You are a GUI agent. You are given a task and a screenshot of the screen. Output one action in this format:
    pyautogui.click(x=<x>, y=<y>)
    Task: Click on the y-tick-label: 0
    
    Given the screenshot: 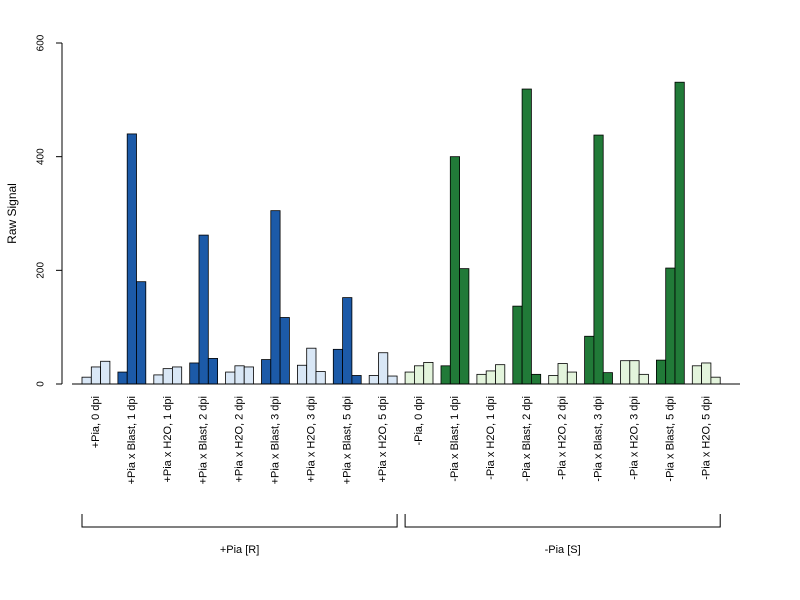 What is the action you would take?
    pyautogui.click(x=41, y=384)
    